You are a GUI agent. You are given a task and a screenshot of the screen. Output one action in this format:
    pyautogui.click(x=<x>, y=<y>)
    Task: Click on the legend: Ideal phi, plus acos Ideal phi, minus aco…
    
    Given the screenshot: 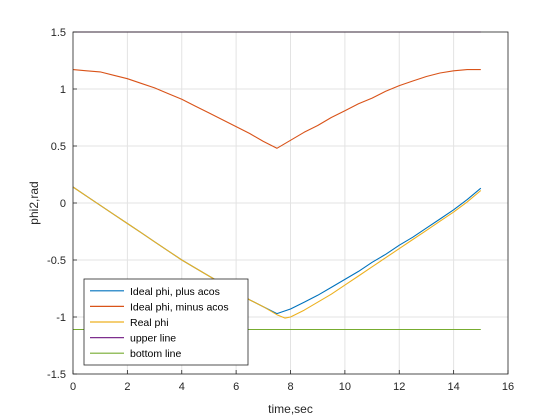 What is the action you would take?
    pyautogui.click(x=166, y=322)
    